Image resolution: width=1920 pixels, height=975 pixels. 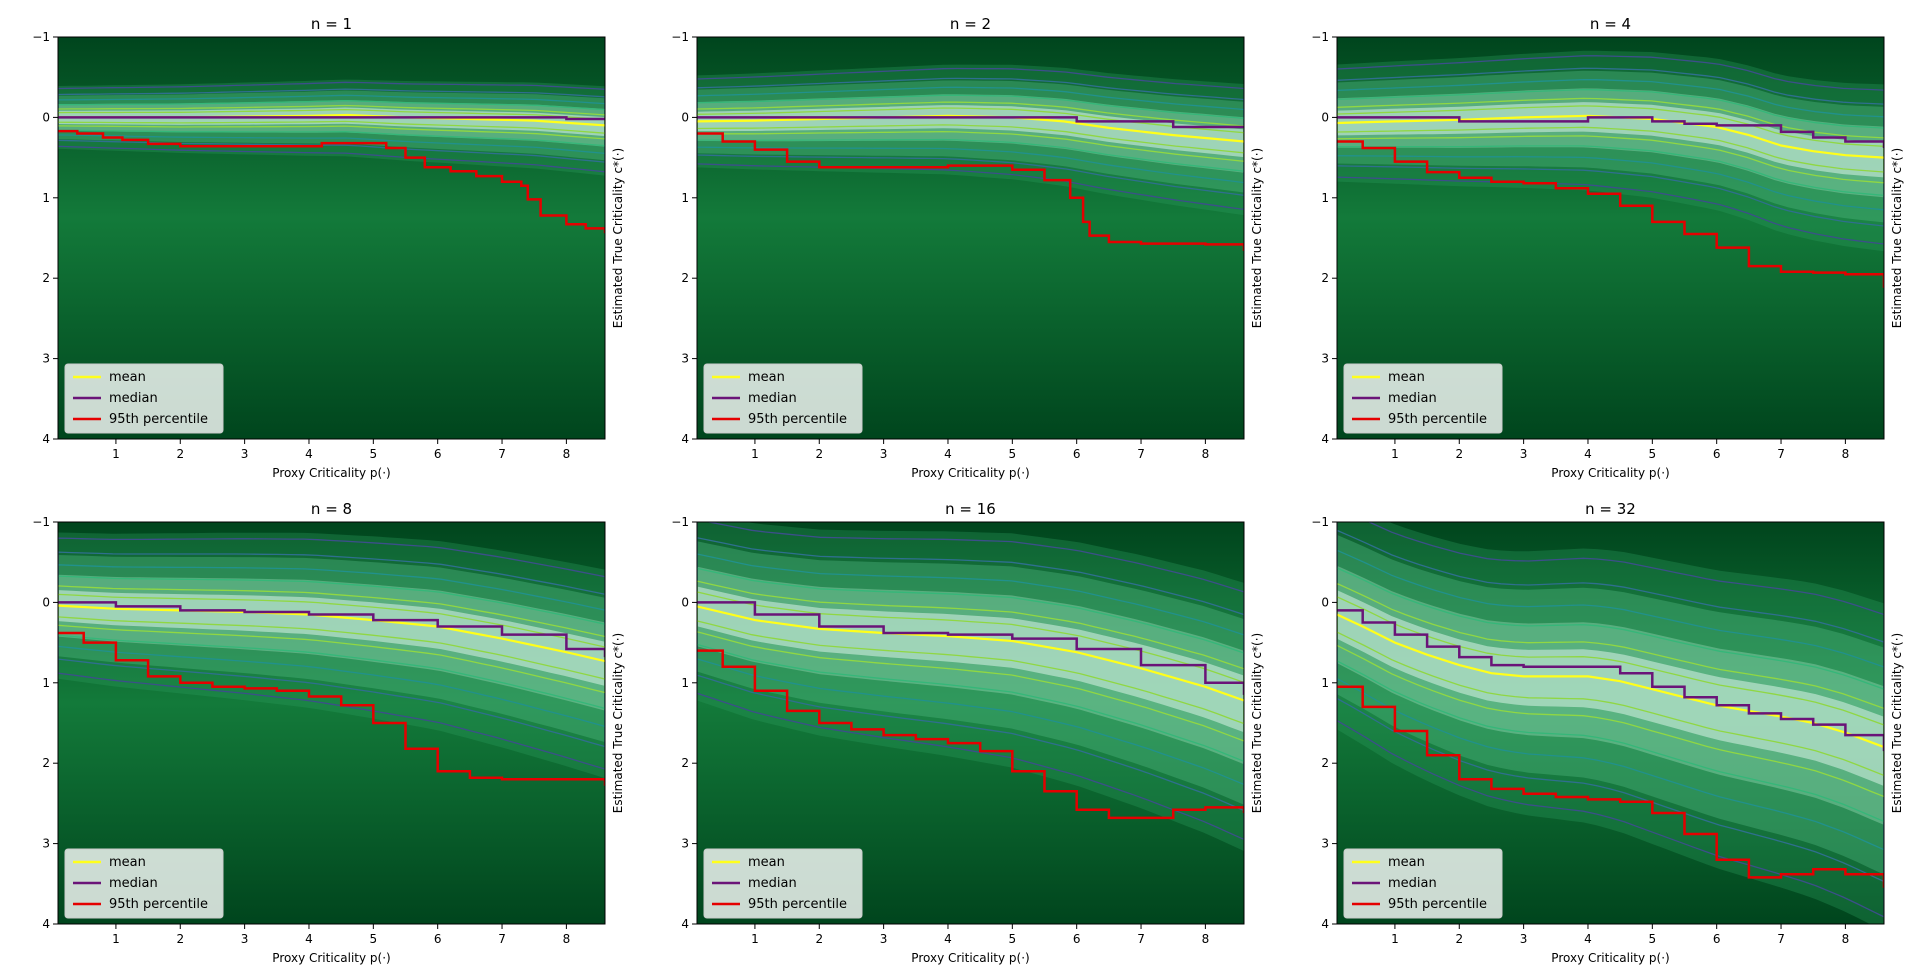 I want to click on y-tick-label: 3, so click(x=1325, y=359).